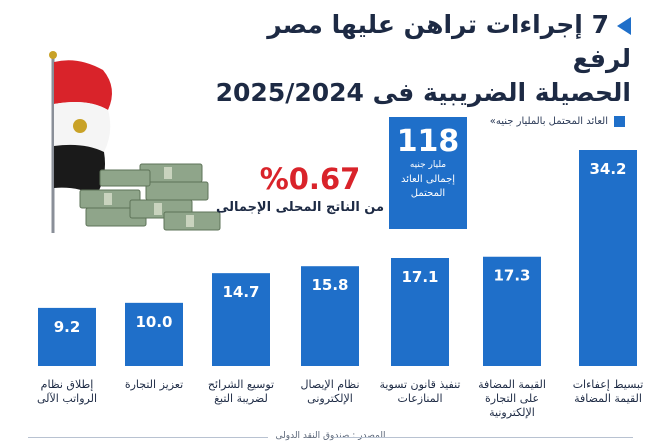 The width and height of the screenshot is (661, 443). I want to click on bar-value-label: 17.1, so click(419, 277).